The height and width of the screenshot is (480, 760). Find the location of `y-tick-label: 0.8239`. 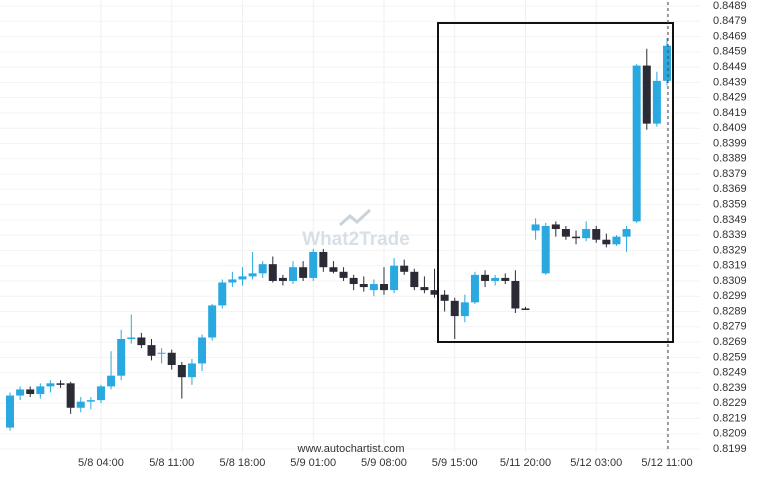

y-tick-label: 0.8239 is located at coordinates (730, 388).